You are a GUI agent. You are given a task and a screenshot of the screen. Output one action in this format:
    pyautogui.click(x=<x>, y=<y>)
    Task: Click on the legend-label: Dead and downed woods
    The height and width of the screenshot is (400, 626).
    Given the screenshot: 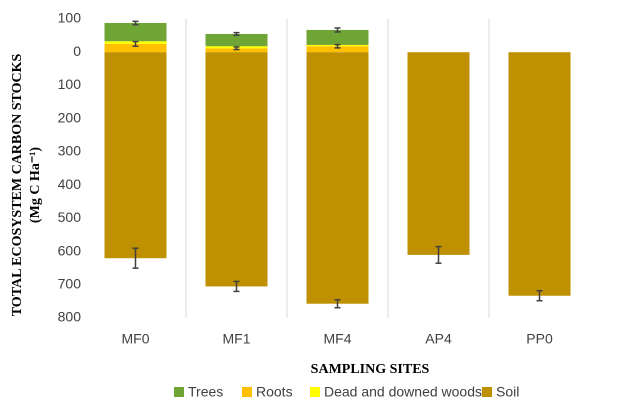 What is the action you would take?
    pyautogui.click(x=403, y=392)
    